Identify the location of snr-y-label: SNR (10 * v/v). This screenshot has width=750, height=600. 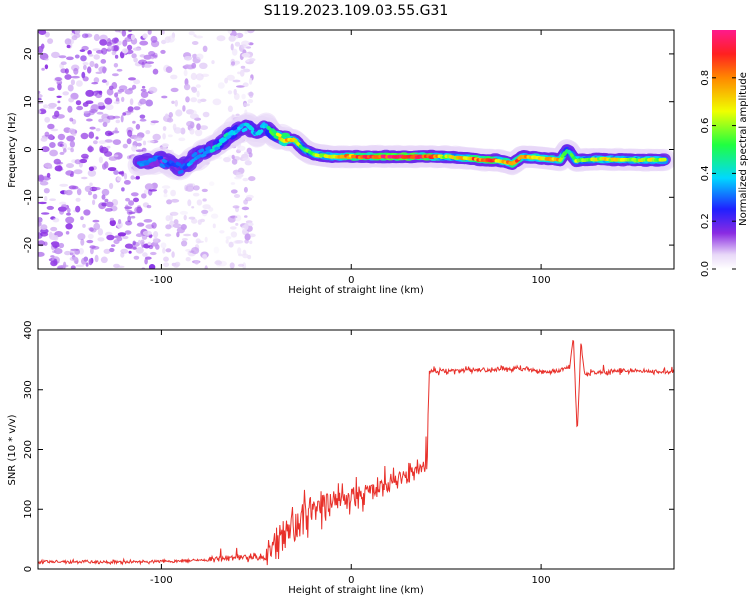
(12, 449).